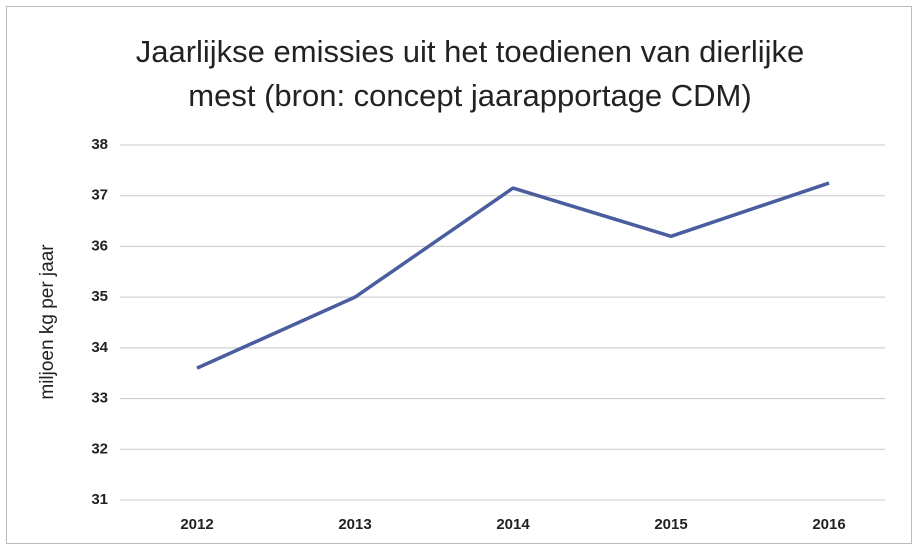 The width and height of the screenshot is (920, 550). What do you see at coordinates (828, 524) in the screenshot?
I see `x-tick-label: 2016` at bounding box center [828, 524].